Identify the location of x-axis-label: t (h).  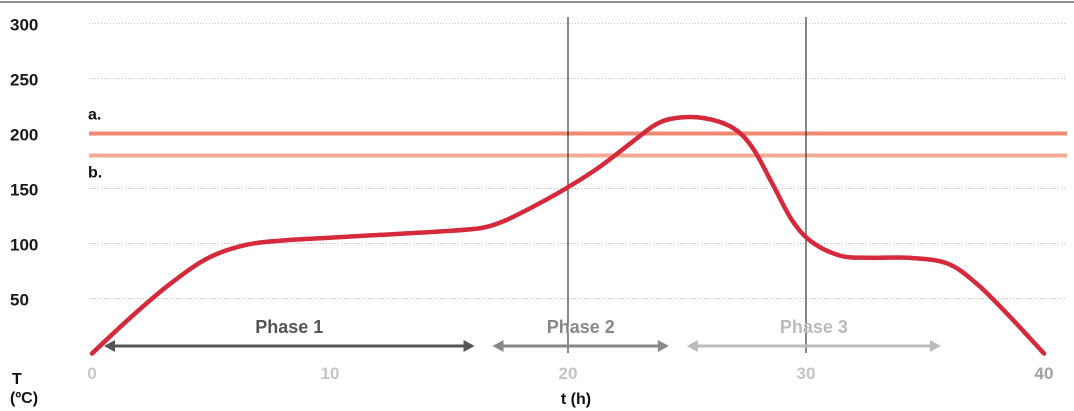
(576, 399).